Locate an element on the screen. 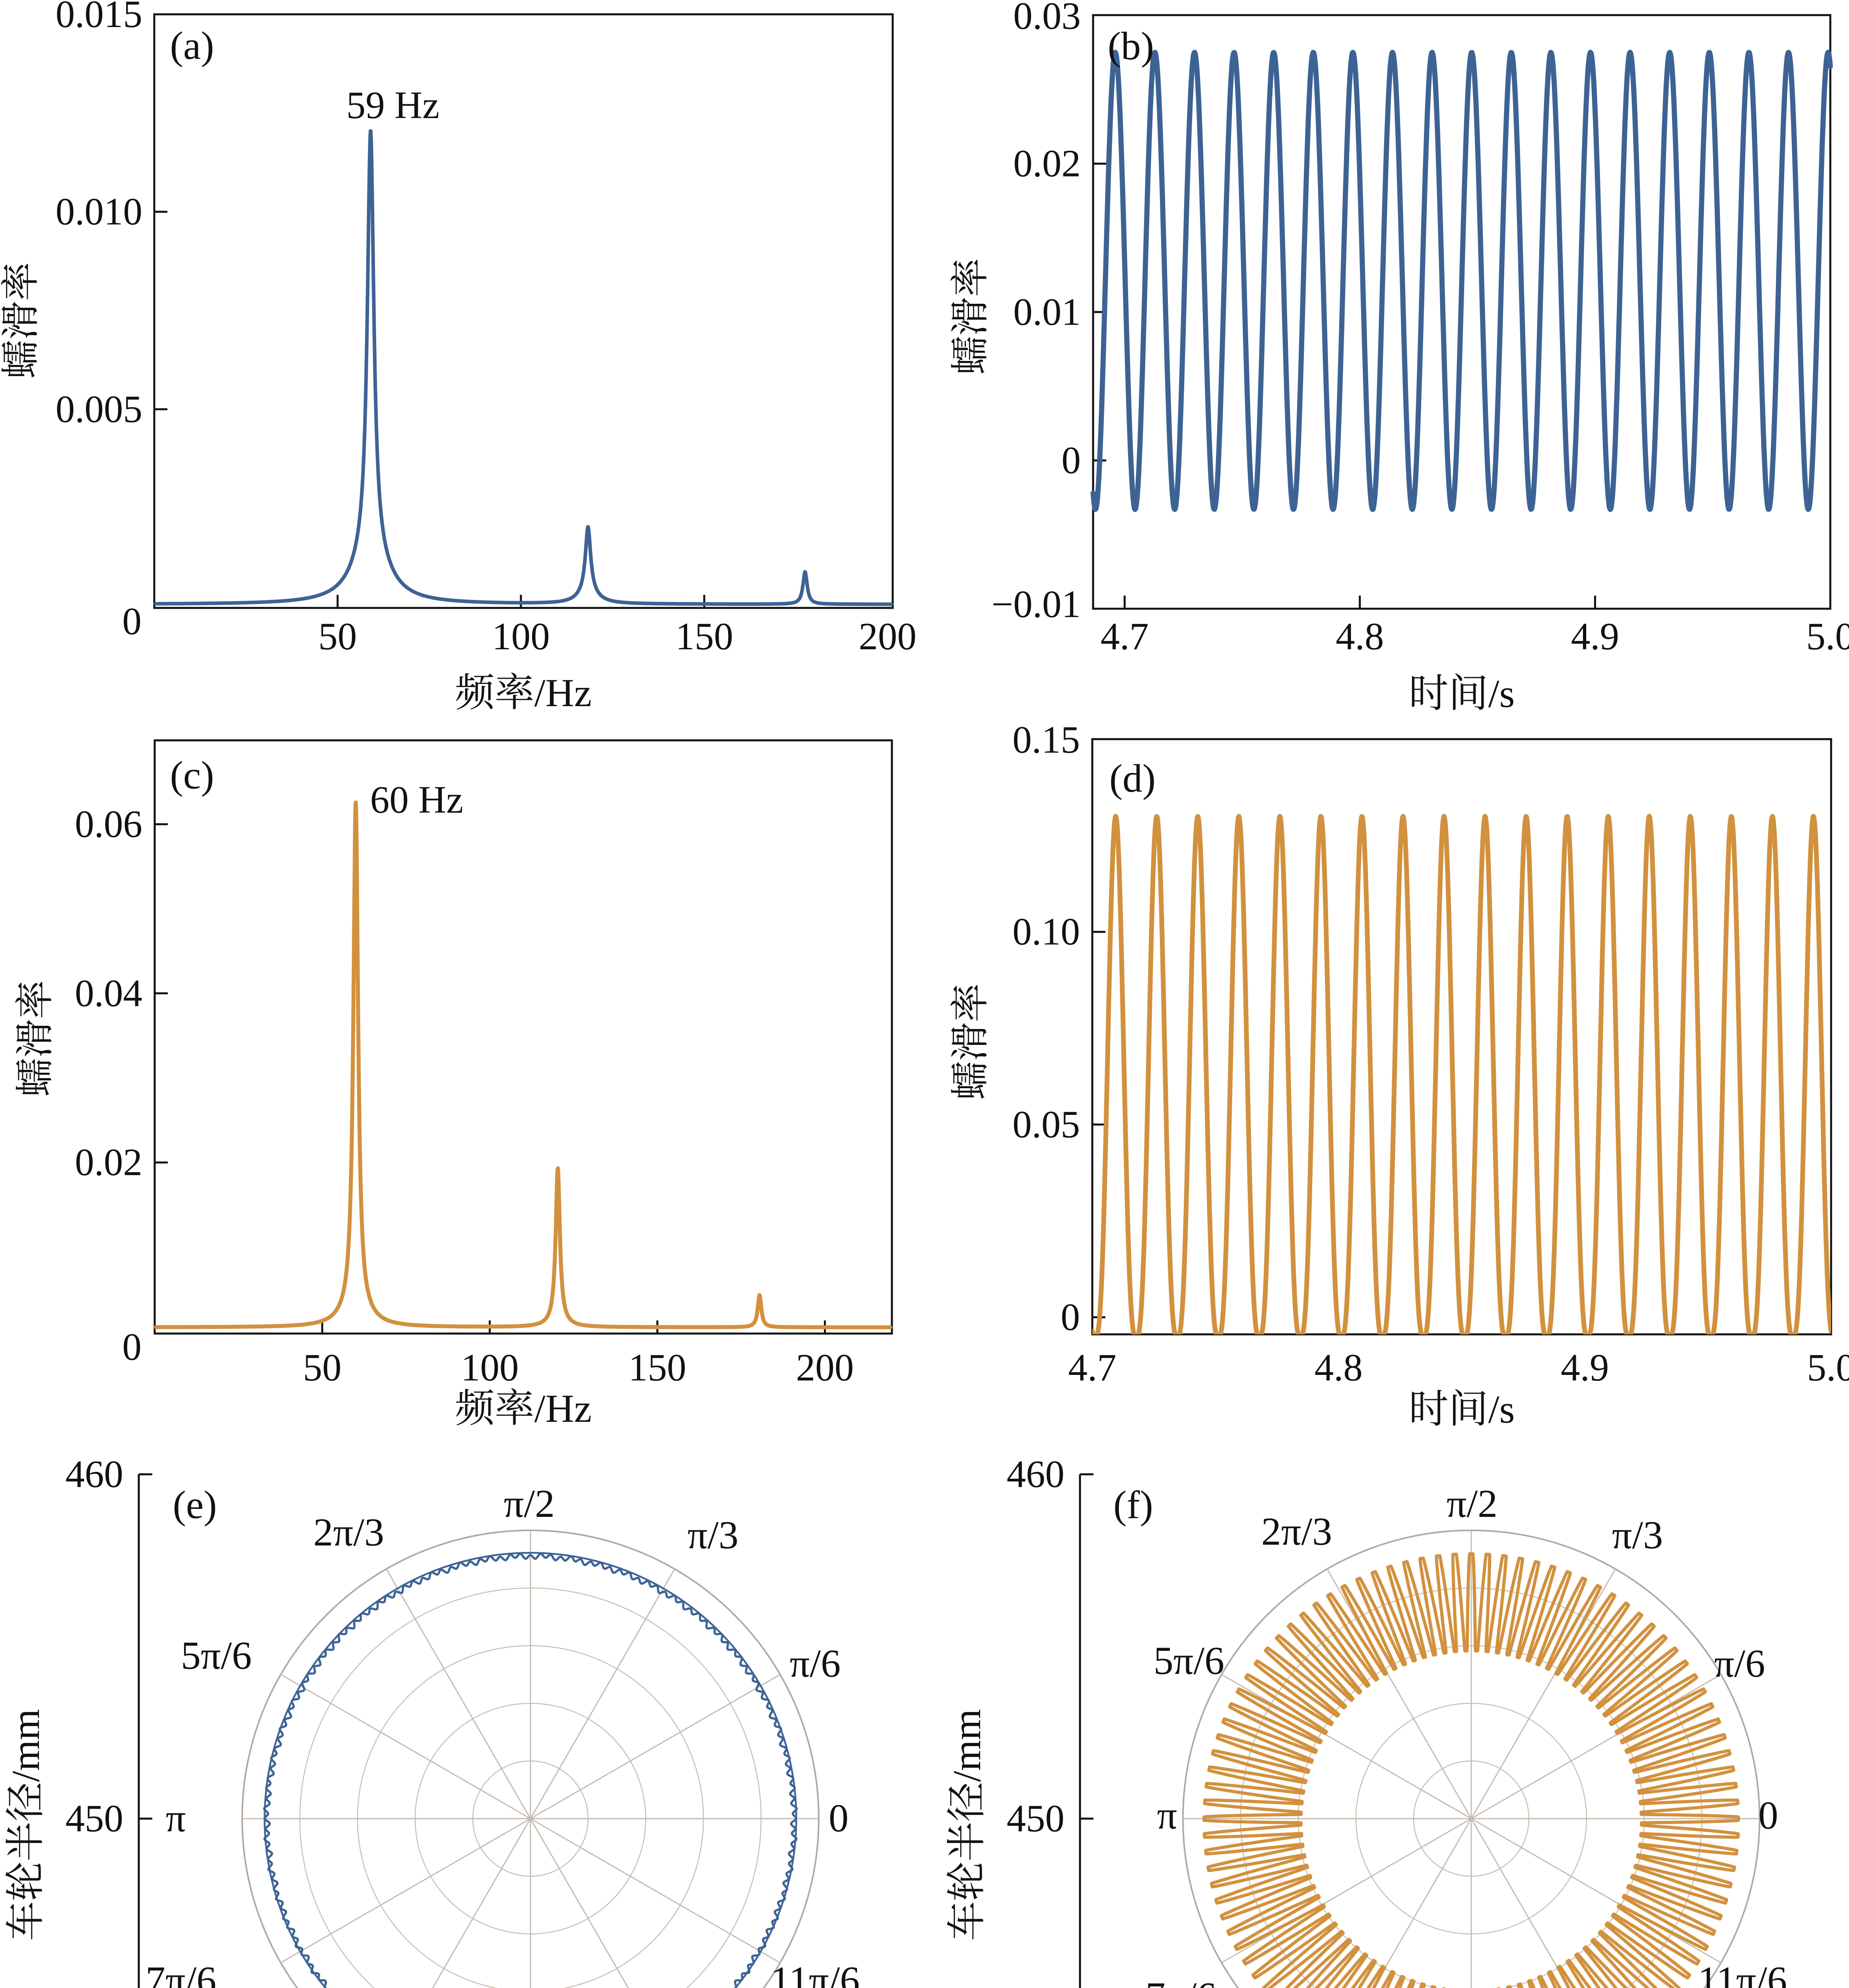 The width and height of the screenshot is (1849, 1988). svg-text: 0.03 is located at coordinates (1047, 18).